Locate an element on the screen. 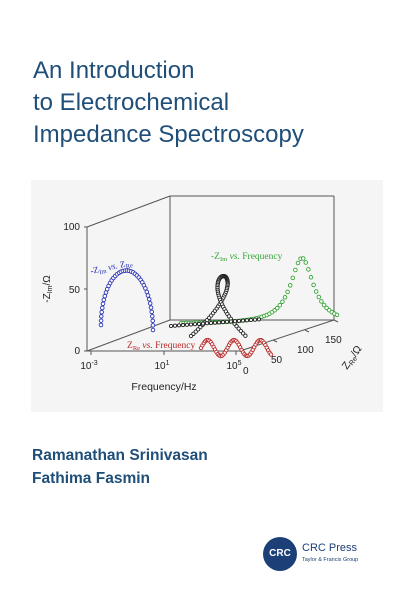 The width and height of the screenshot is (400, 600). x-tick-label: 10⁵ is located at coordinates (233, 366).